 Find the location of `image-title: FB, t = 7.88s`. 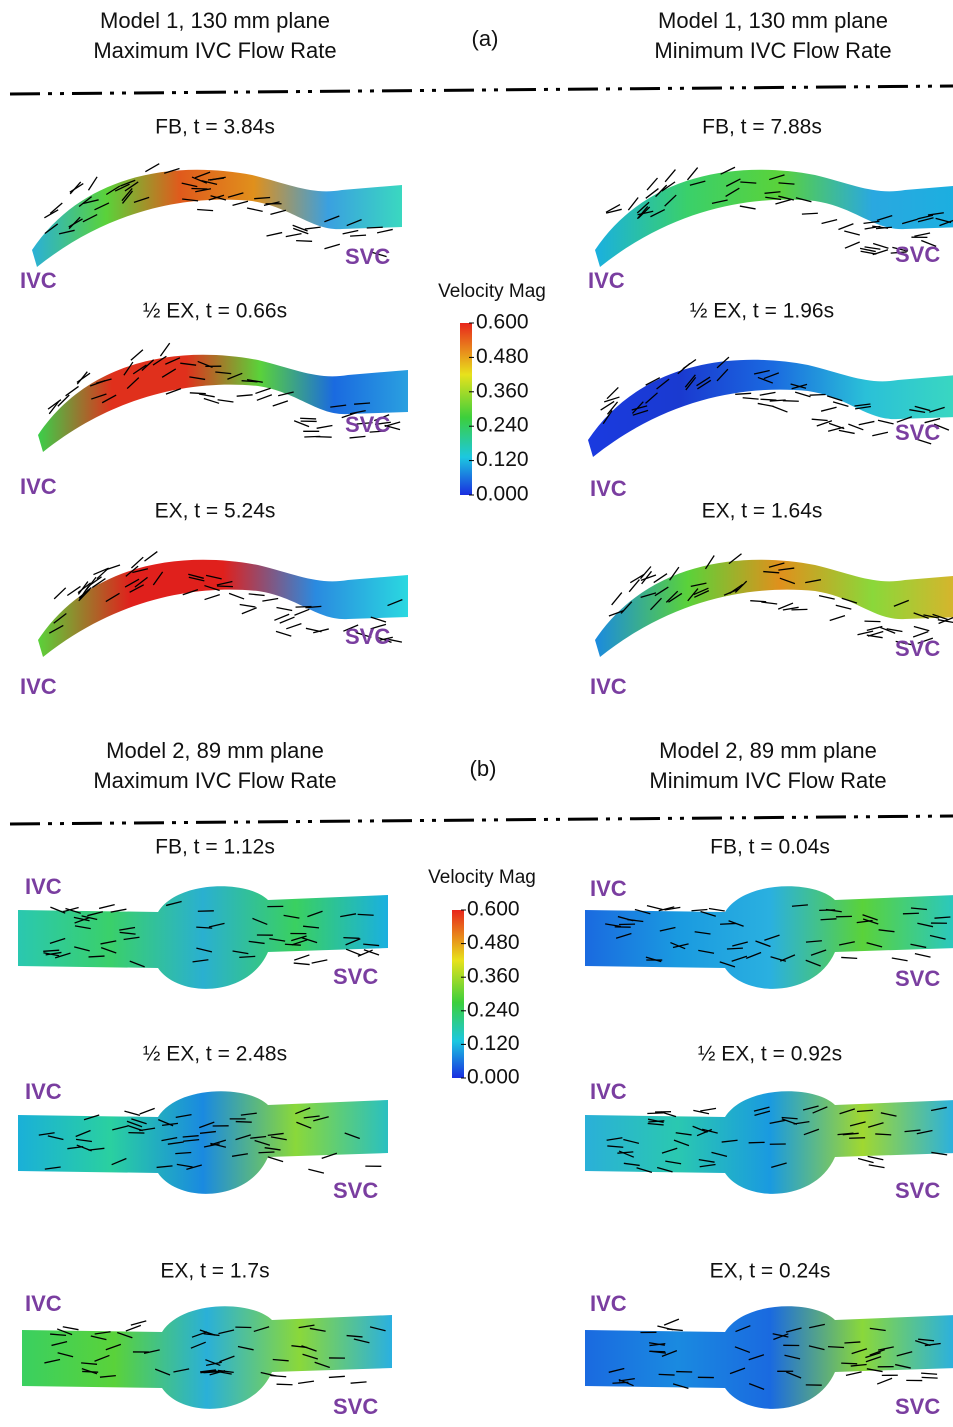

image-title: FB, t = 7.88s is located at coordinates (762, 127).